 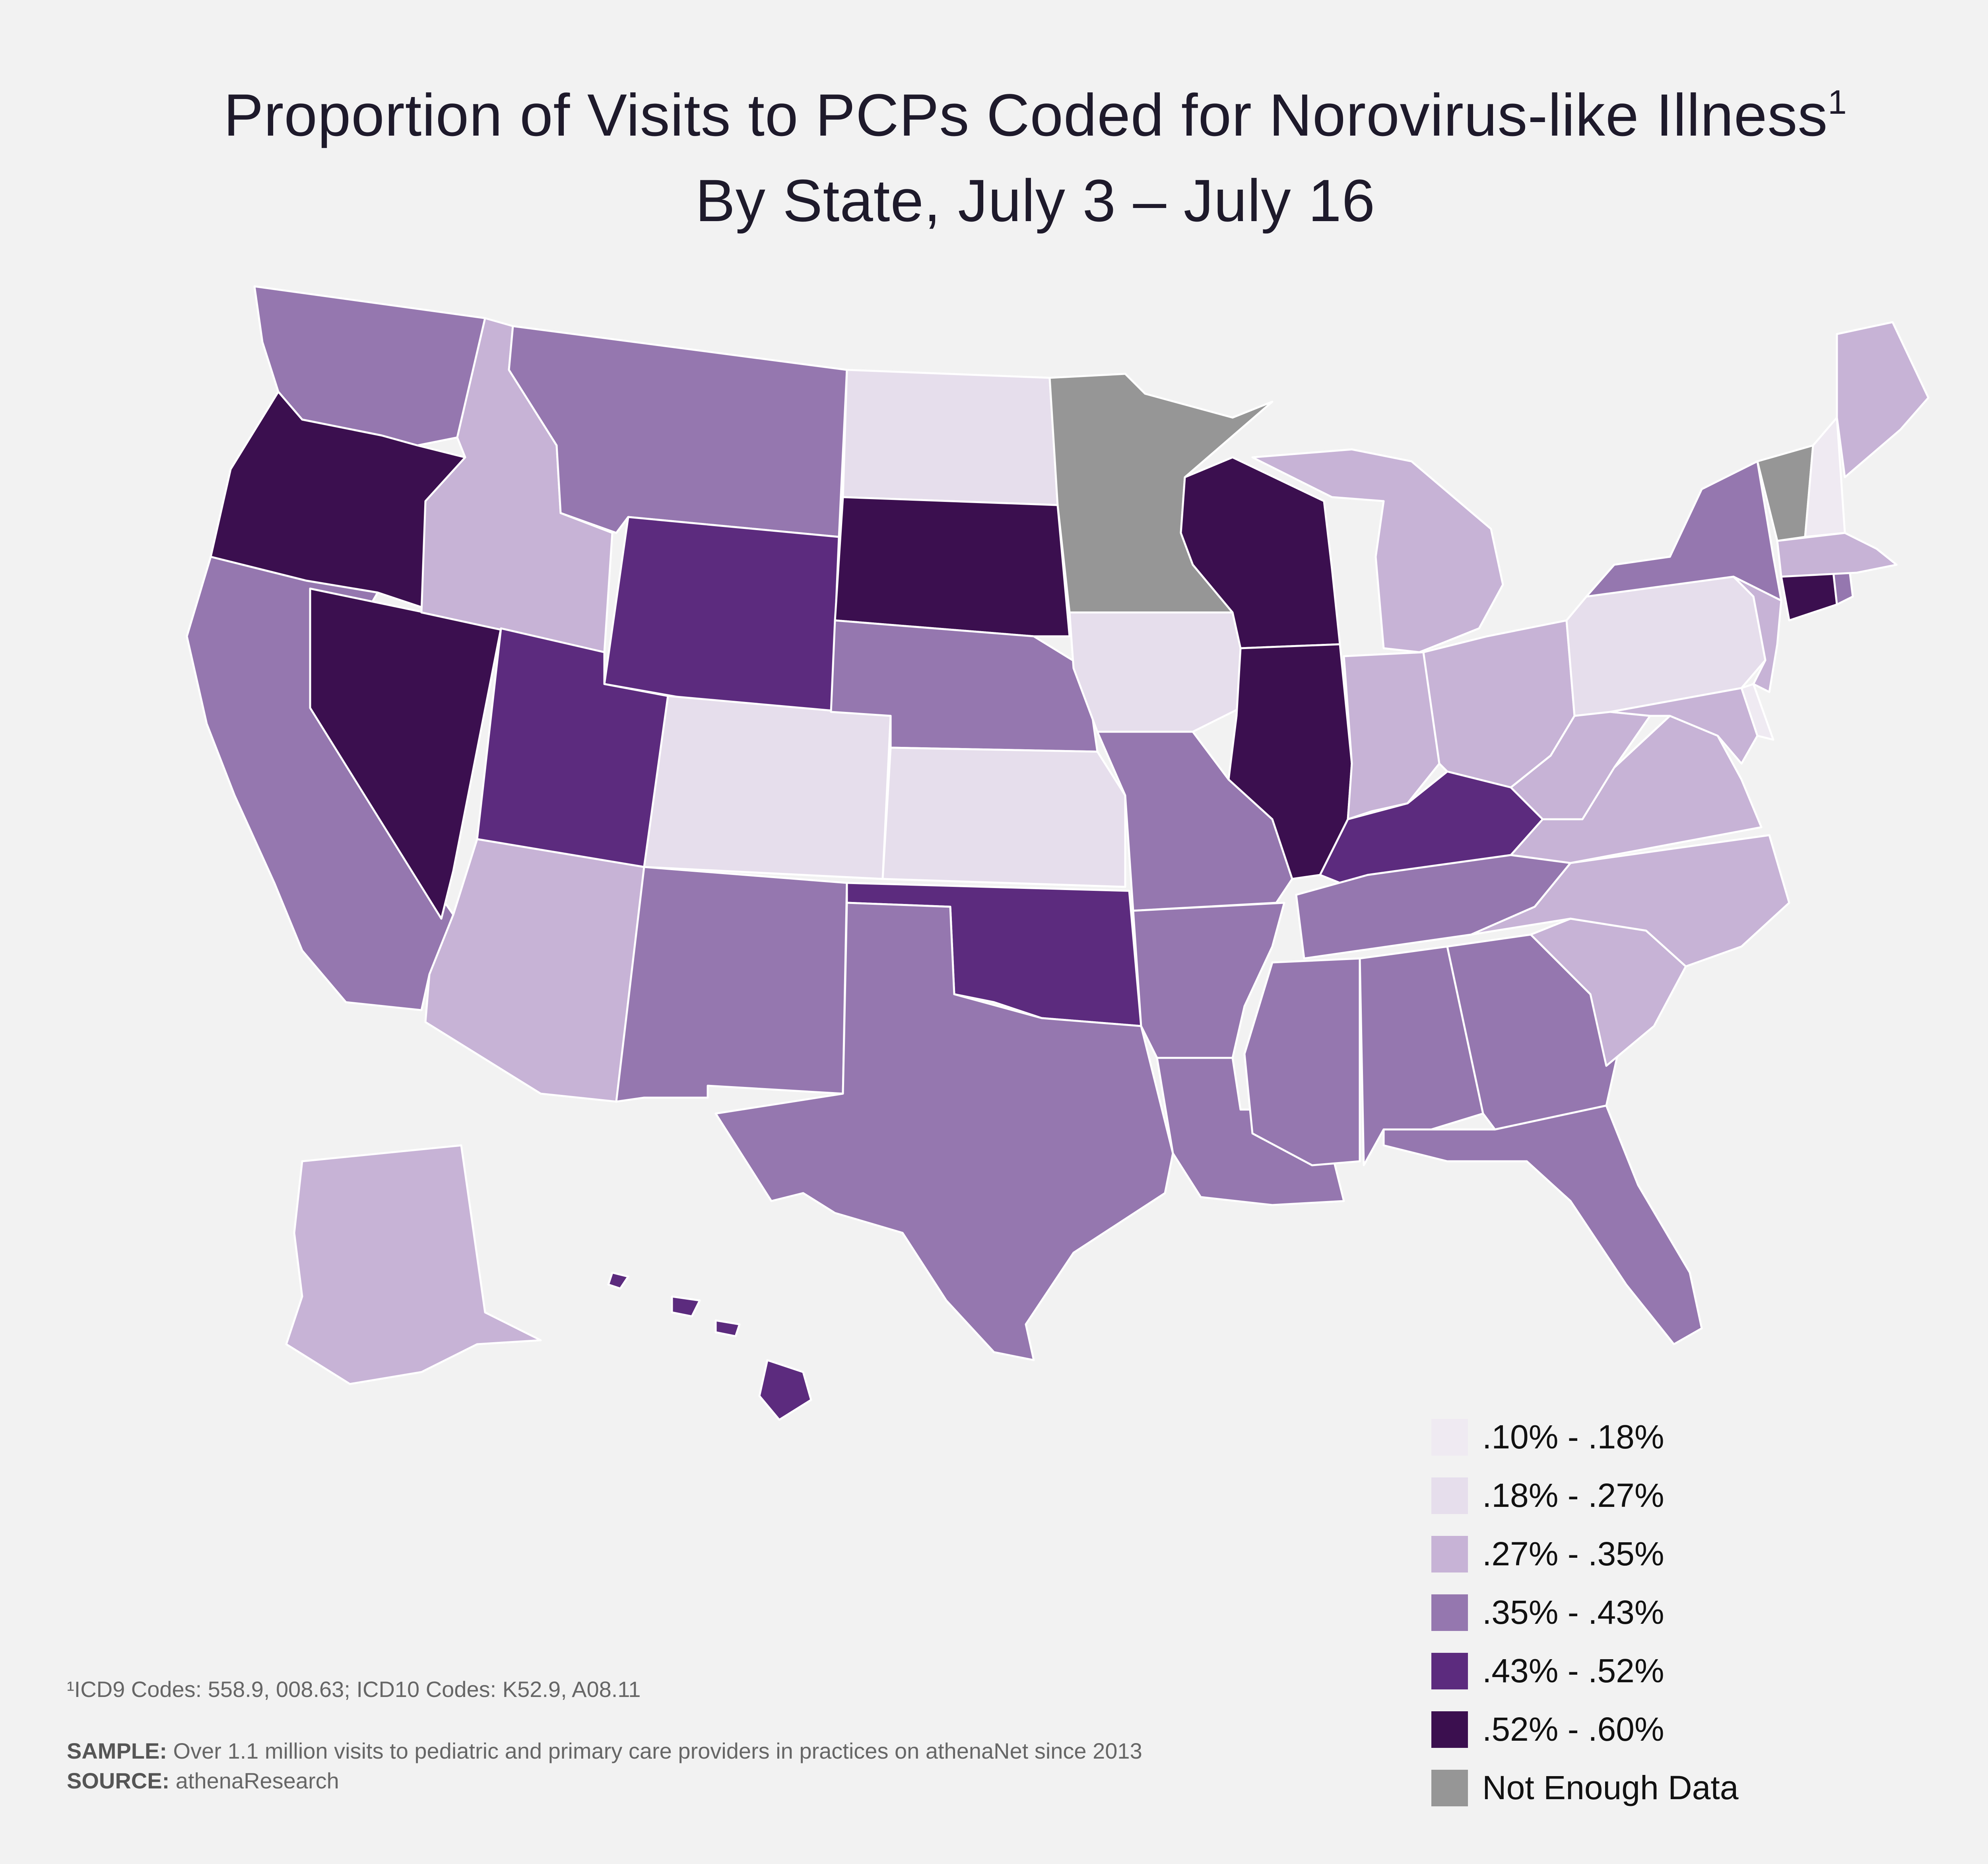 I want to click on title-line-2: By State, July 3 – July 16, so click(x=1035, y=200).